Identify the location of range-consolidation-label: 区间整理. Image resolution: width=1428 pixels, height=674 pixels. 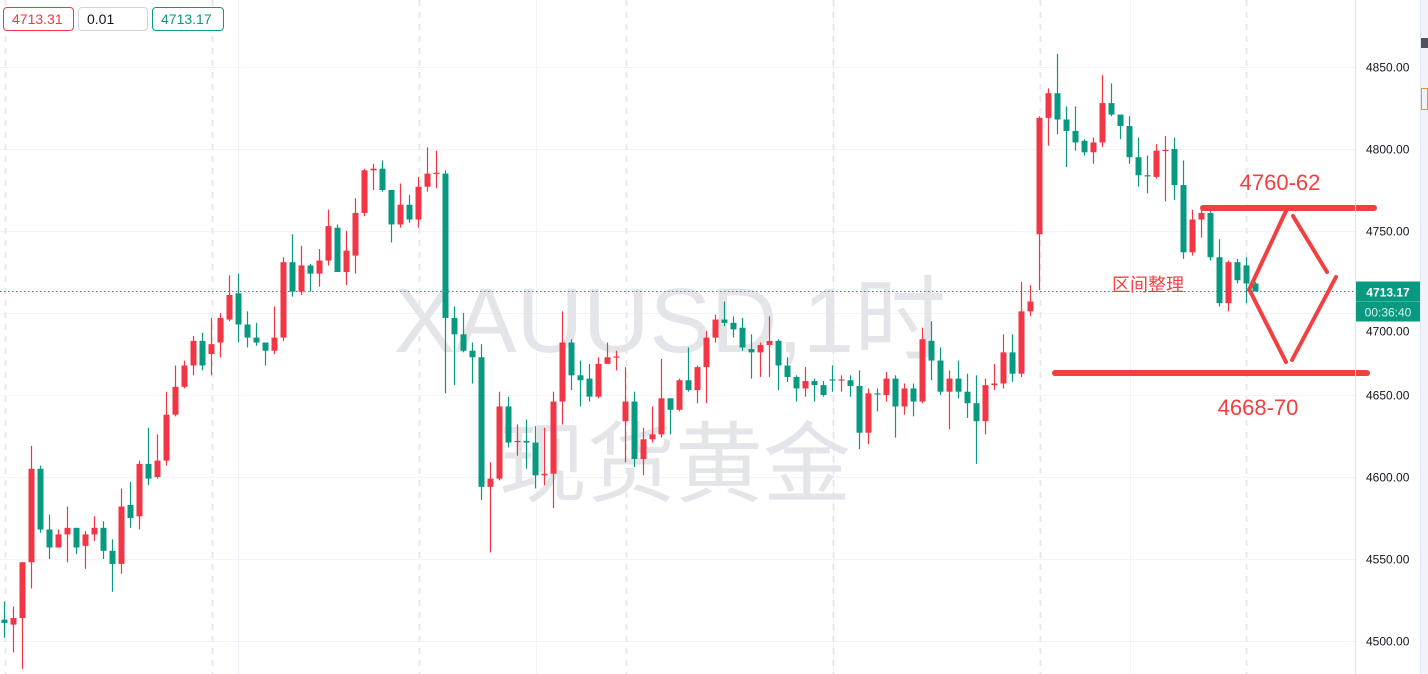
(1148, 285).